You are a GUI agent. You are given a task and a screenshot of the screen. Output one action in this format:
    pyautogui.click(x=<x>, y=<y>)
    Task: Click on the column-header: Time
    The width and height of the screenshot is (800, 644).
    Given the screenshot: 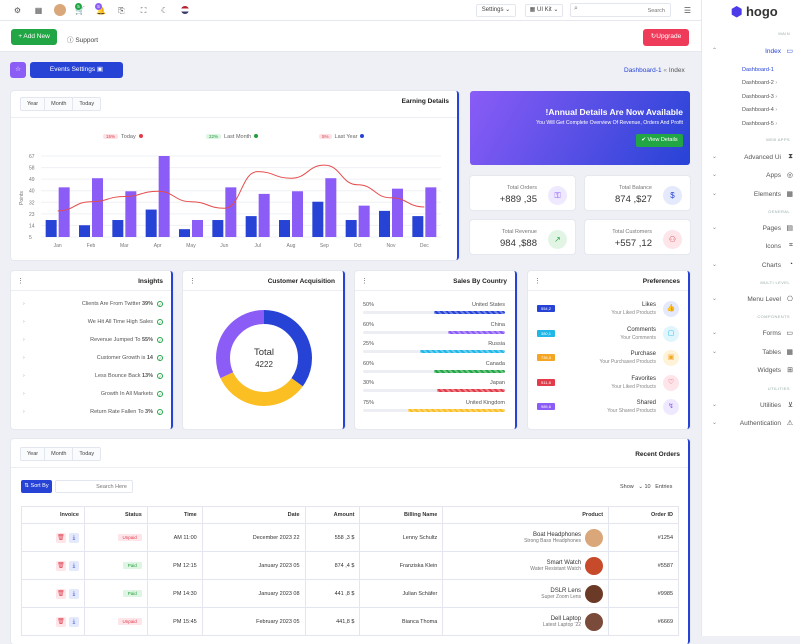 What is the action you would take?
    pyautogui.click(x=174, y=515)
    